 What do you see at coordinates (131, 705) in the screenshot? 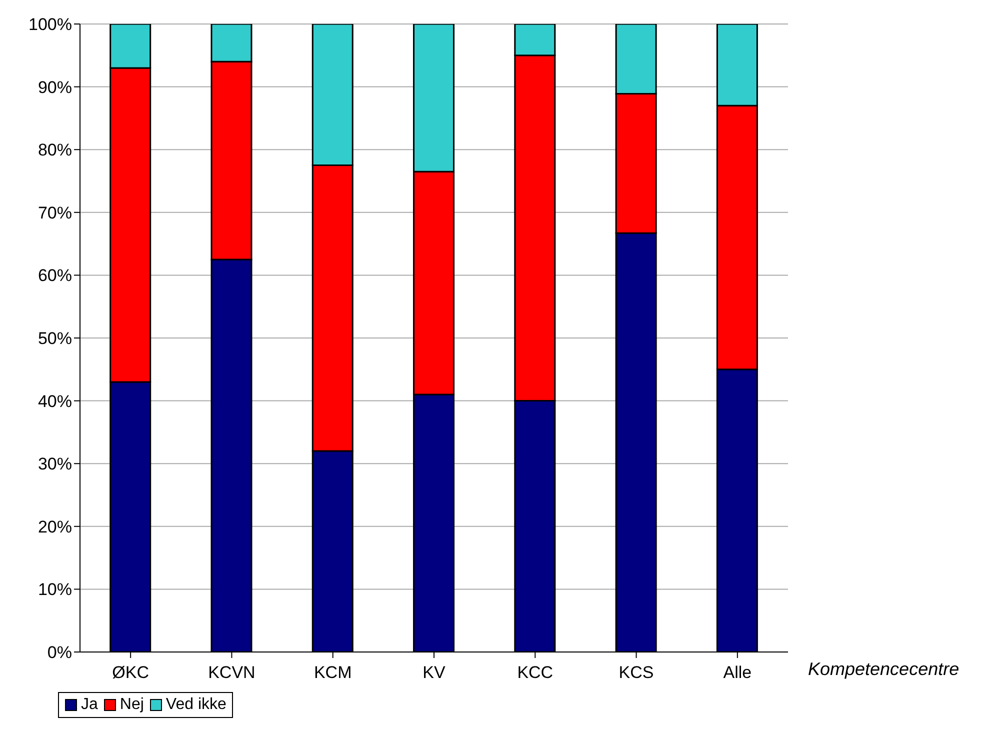
I see `legend-label: Nej` at bounding box center [131, 705].